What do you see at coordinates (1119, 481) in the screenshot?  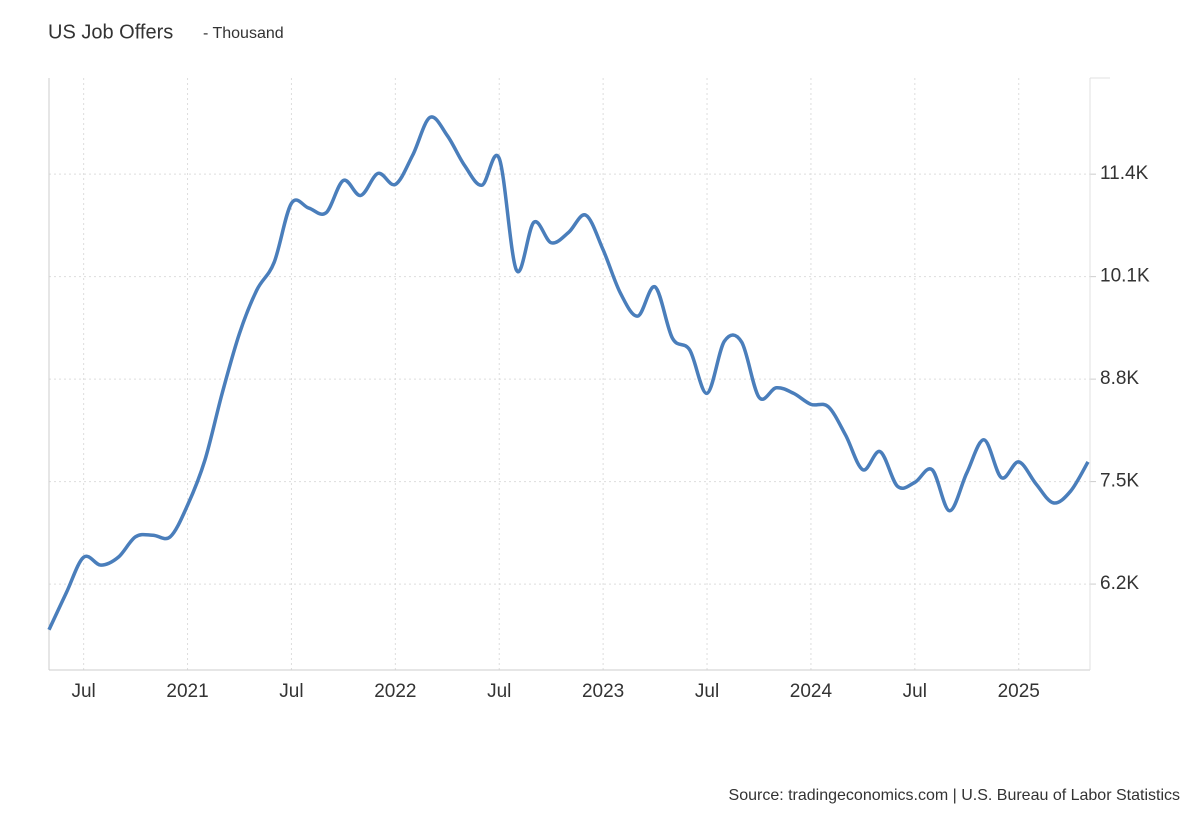 I see `y-tick-label: 7.5K` at bounding box center [1119, 481].